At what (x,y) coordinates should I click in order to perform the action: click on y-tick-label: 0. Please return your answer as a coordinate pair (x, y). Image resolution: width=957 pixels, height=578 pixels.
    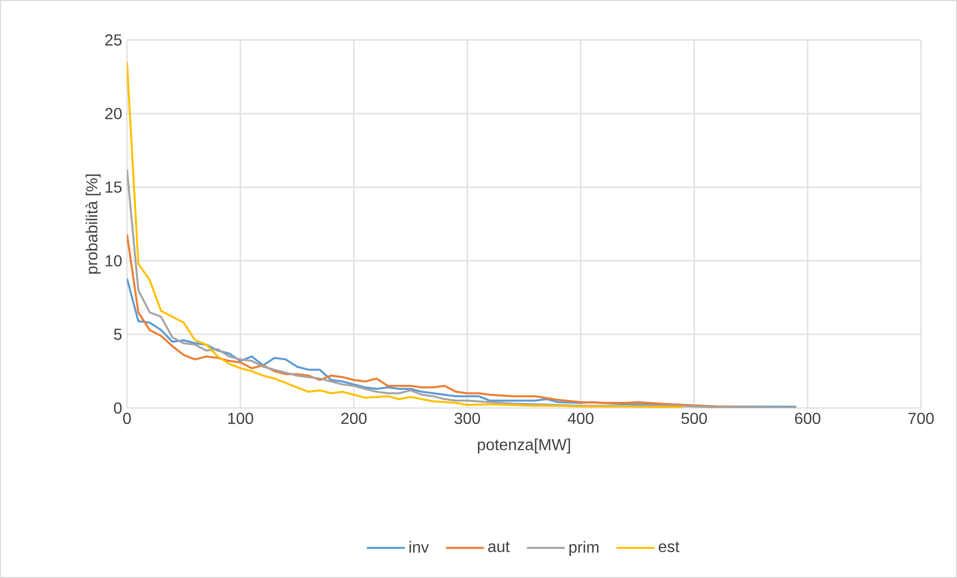
    Looking at the image, I should click on (118, 408).